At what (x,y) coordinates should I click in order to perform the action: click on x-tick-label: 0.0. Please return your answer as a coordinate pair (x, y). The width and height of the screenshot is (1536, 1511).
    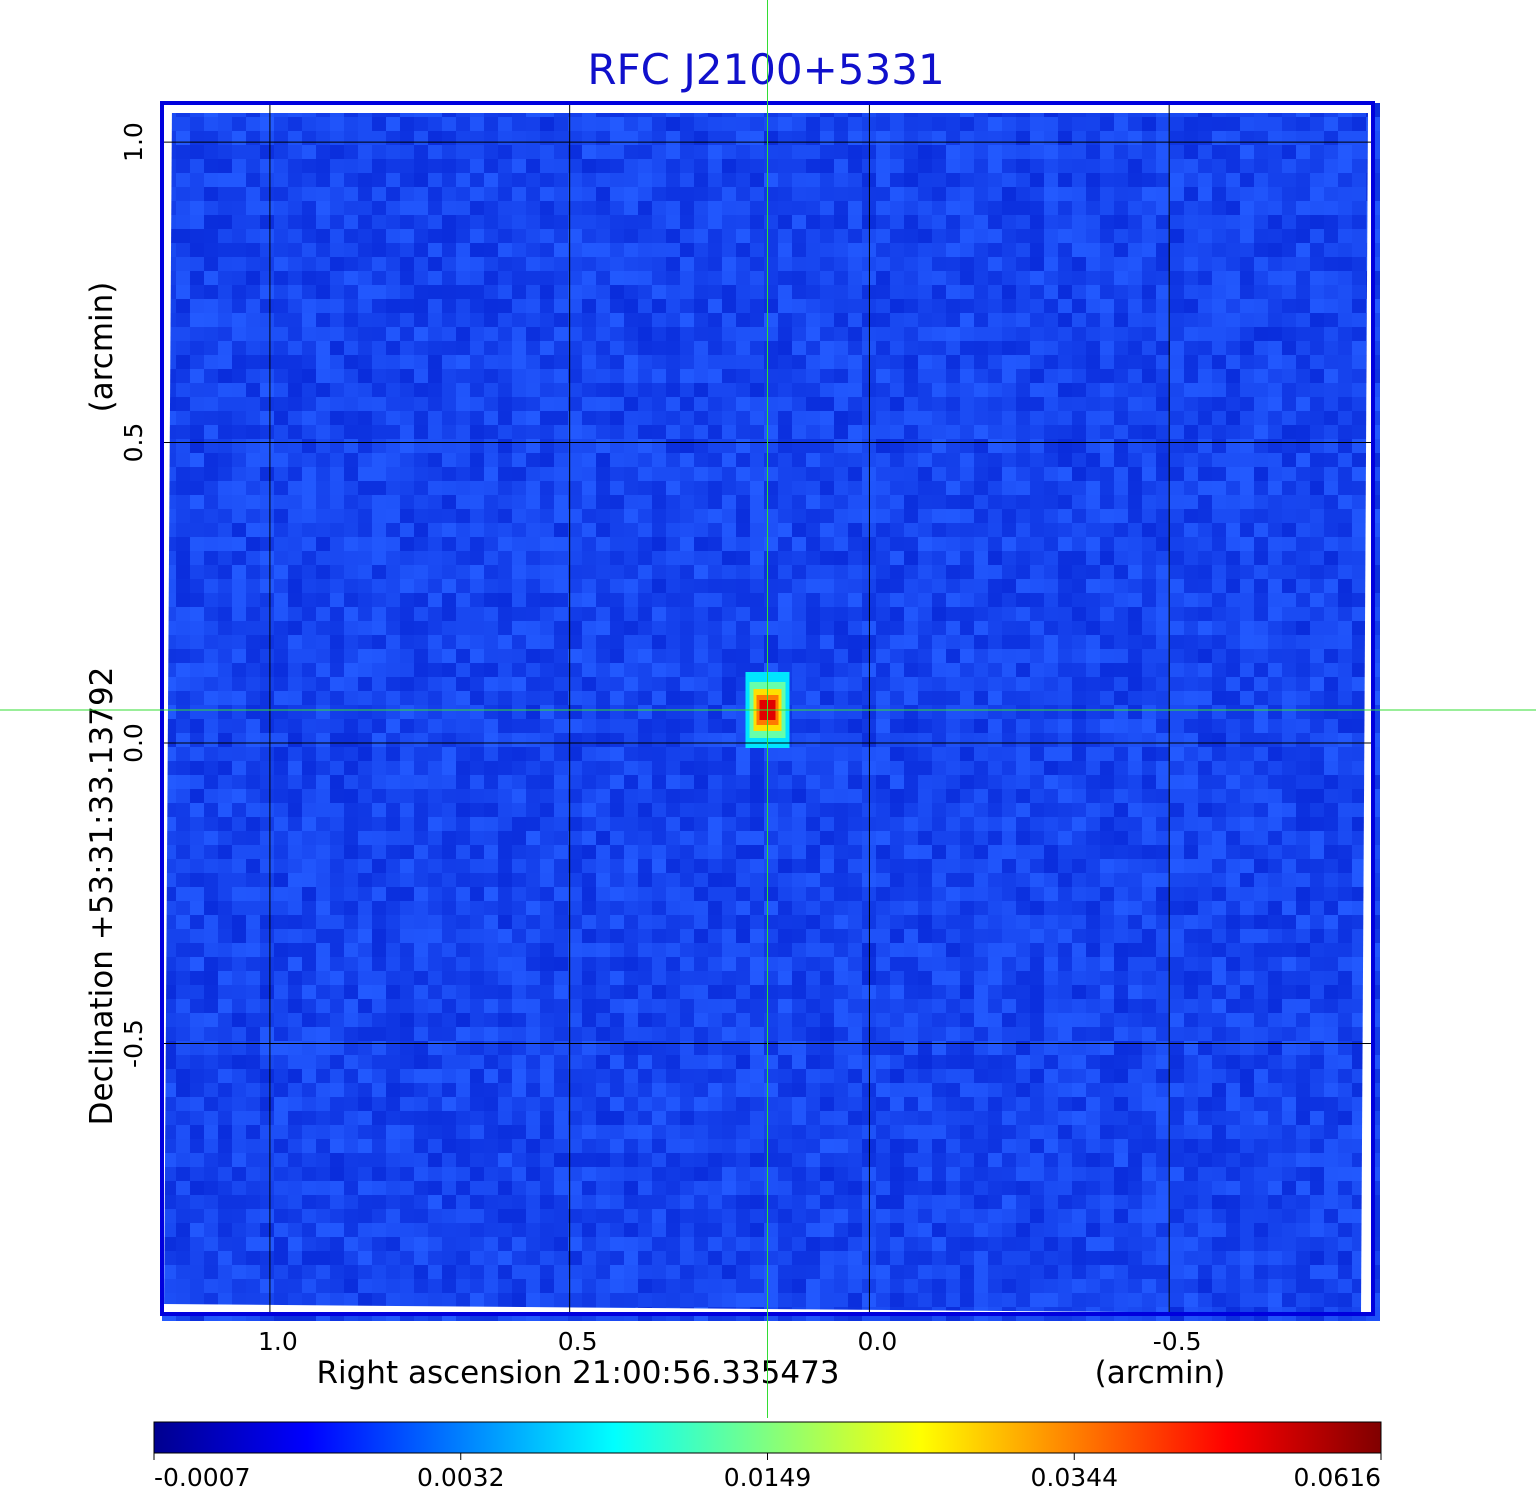
    Looking at the image, I should click on (878, 1341).